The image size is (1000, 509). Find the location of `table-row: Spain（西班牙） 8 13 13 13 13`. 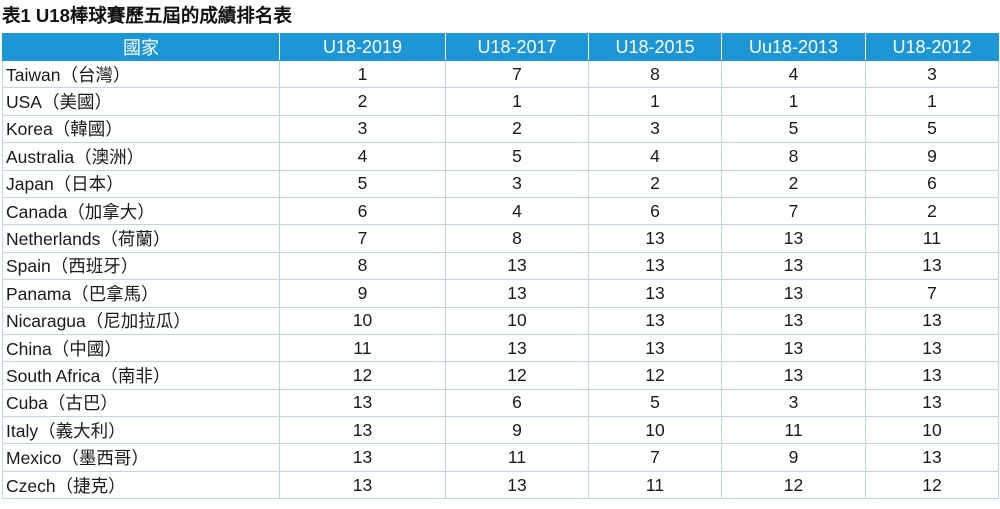

table-row: Spain（西班牙） 8 13 13 13 13 is located at coordinates (500, 266).